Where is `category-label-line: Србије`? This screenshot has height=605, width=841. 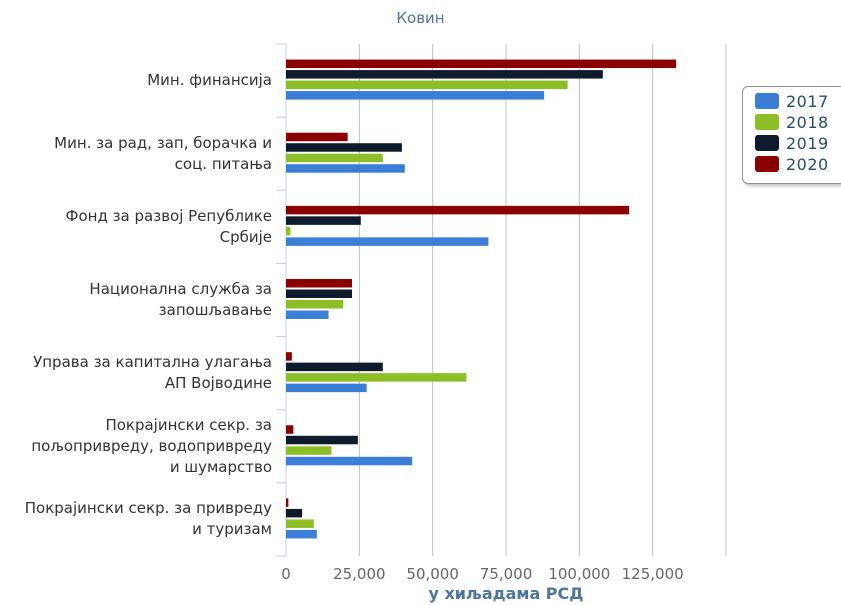 category-label-line: Србије is located at coordinates (245, 236).